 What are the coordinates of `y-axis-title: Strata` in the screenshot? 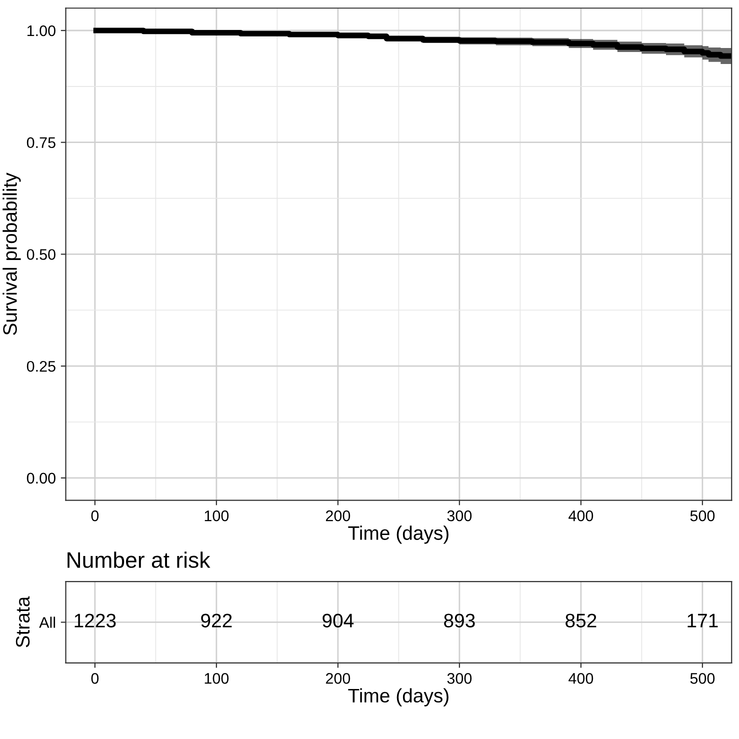 It's located at (23, 622).